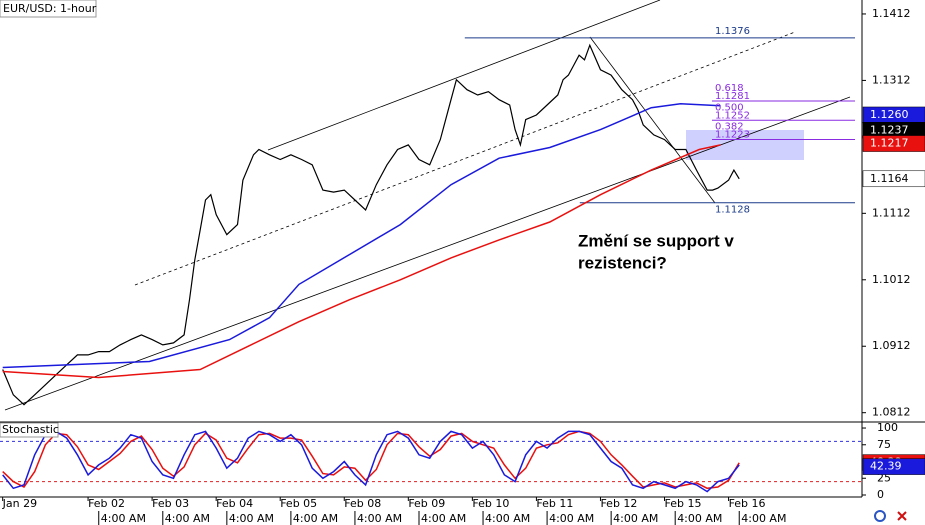 The height and width of the screenshot is (525, 925). What do you see at coordinates (732, 31) in the screenshot?
I see `fib-high-label: 1.1376` at bounding box center [732, 31].